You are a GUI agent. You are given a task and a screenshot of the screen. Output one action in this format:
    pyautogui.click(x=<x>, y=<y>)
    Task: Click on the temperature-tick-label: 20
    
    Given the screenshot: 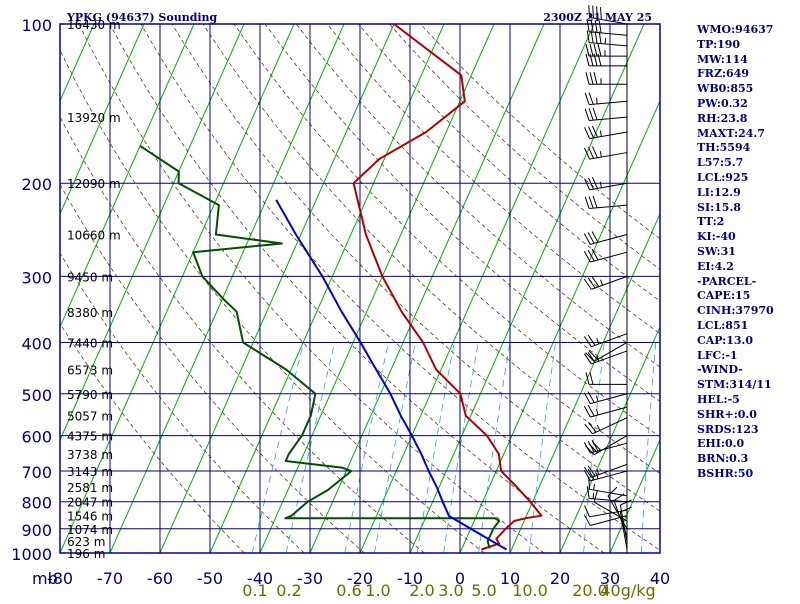 What is the action you would take?
    pyautogui.click(x=560, y=578)
    